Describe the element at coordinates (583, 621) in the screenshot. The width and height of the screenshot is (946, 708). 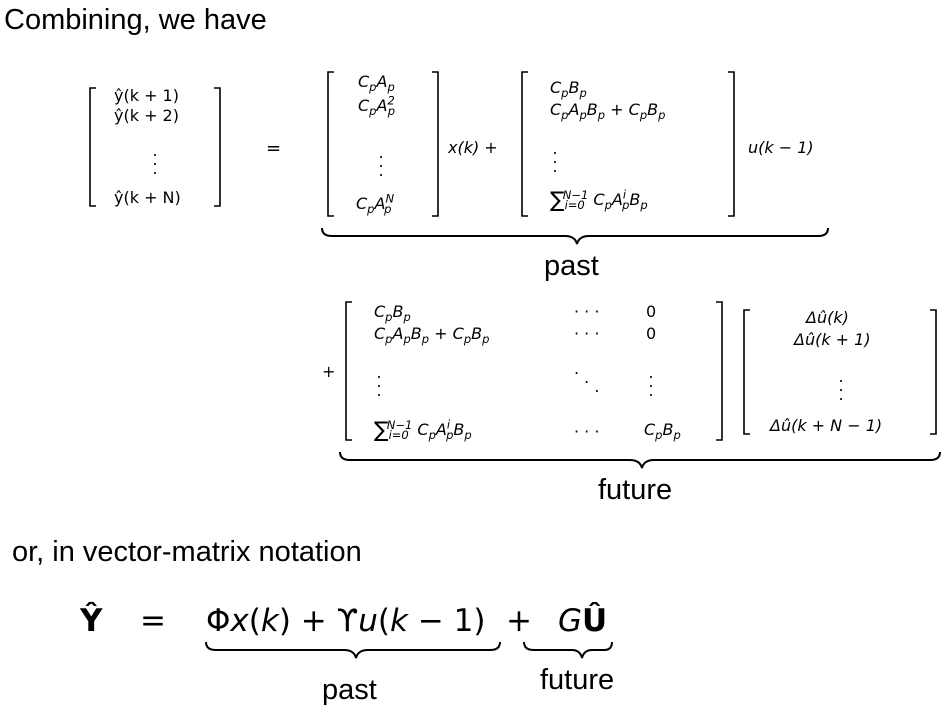
I see `future-expression: GÛ` at that location.